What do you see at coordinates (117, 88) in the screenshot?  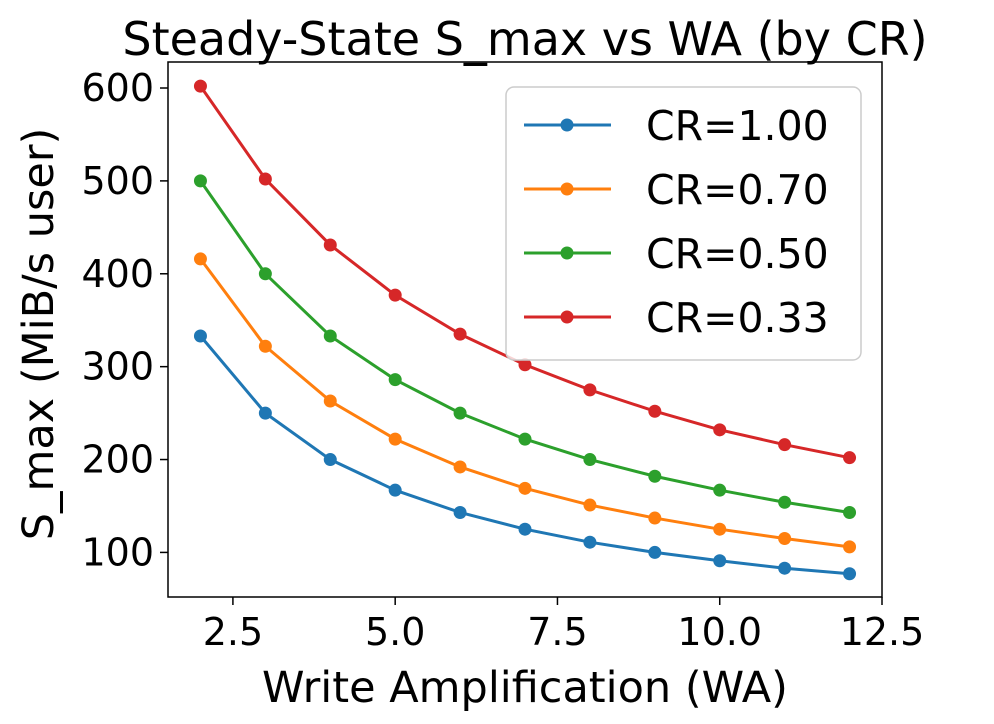 I see `y-tick-label: 600` at bounding box center [117, 88].